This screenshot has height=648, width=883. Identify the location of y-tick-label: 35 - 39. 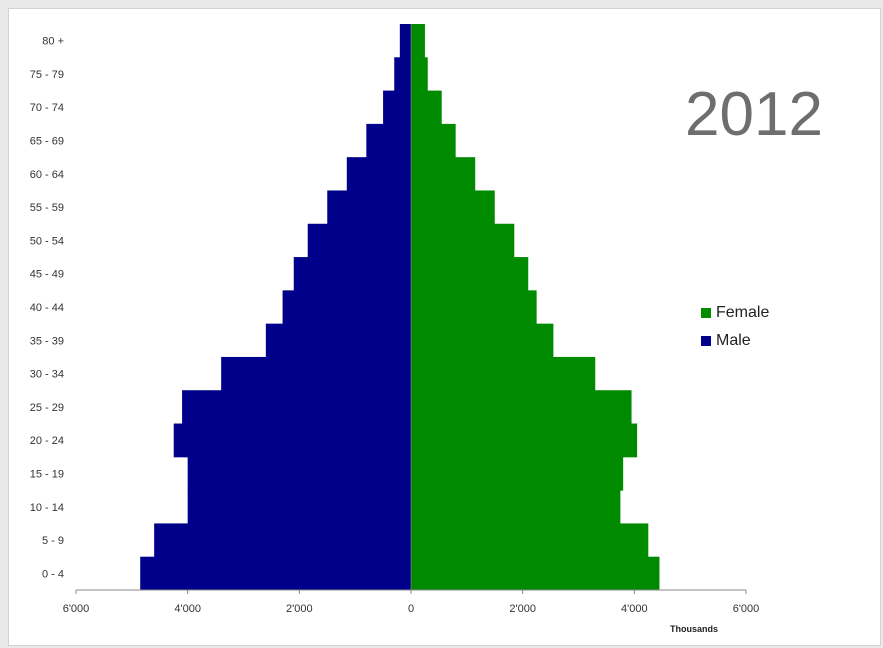
(47, 341).